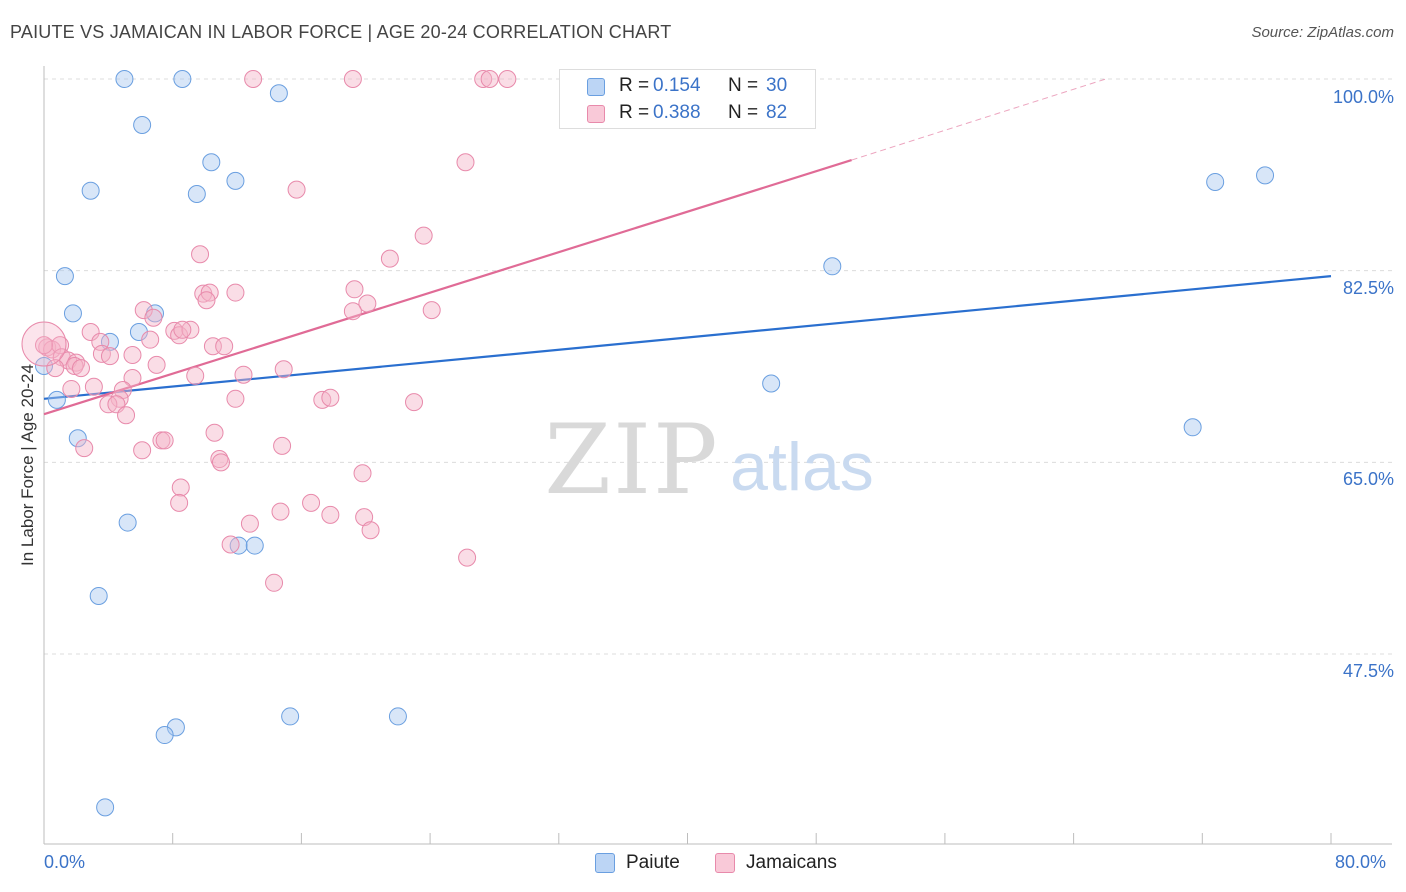 The image size is (1406, 892). What do you see at coordinates (1361, 862) in the screenshot?
I see `x-tick-label-max: 80.0%` at bounding box center [1361, 862].